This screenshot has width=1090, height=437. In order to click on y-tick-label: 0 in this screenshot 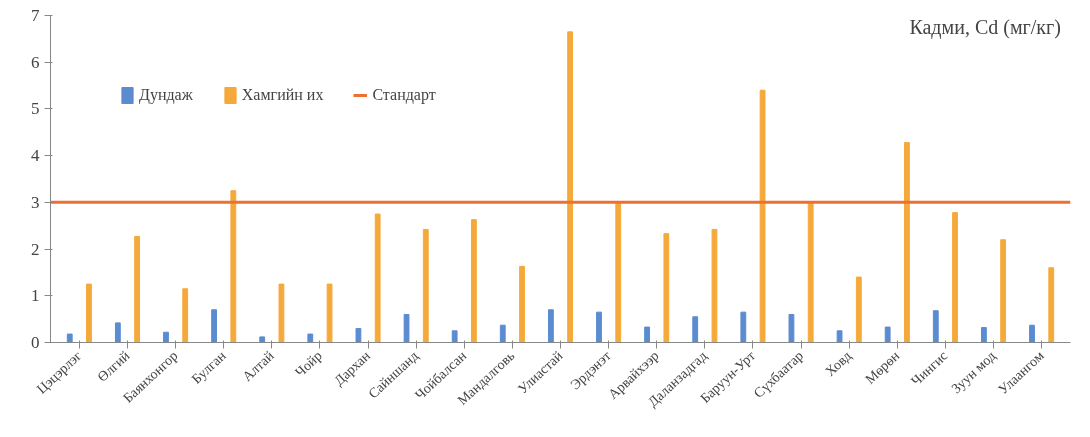, I will do `click(35, 342)`.